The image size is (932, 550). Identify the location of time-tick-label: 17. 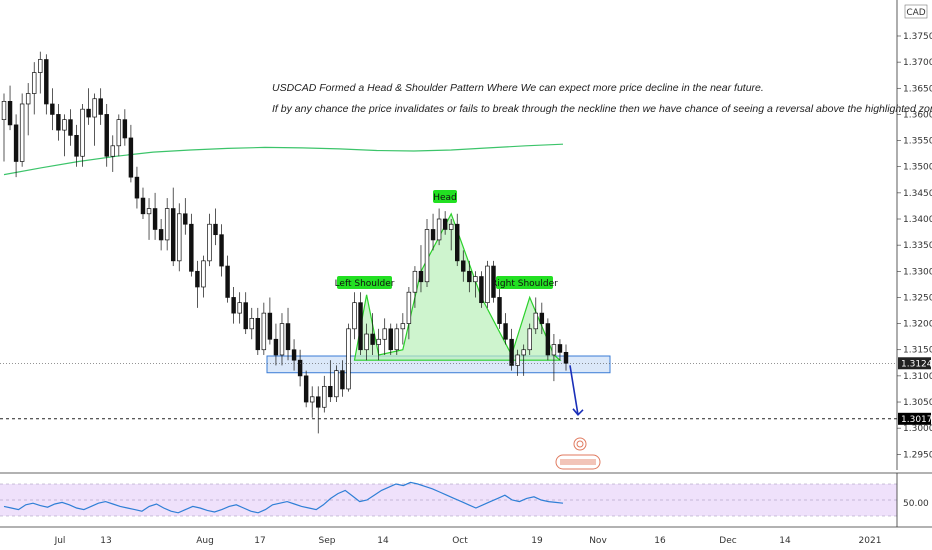
(259, 541).